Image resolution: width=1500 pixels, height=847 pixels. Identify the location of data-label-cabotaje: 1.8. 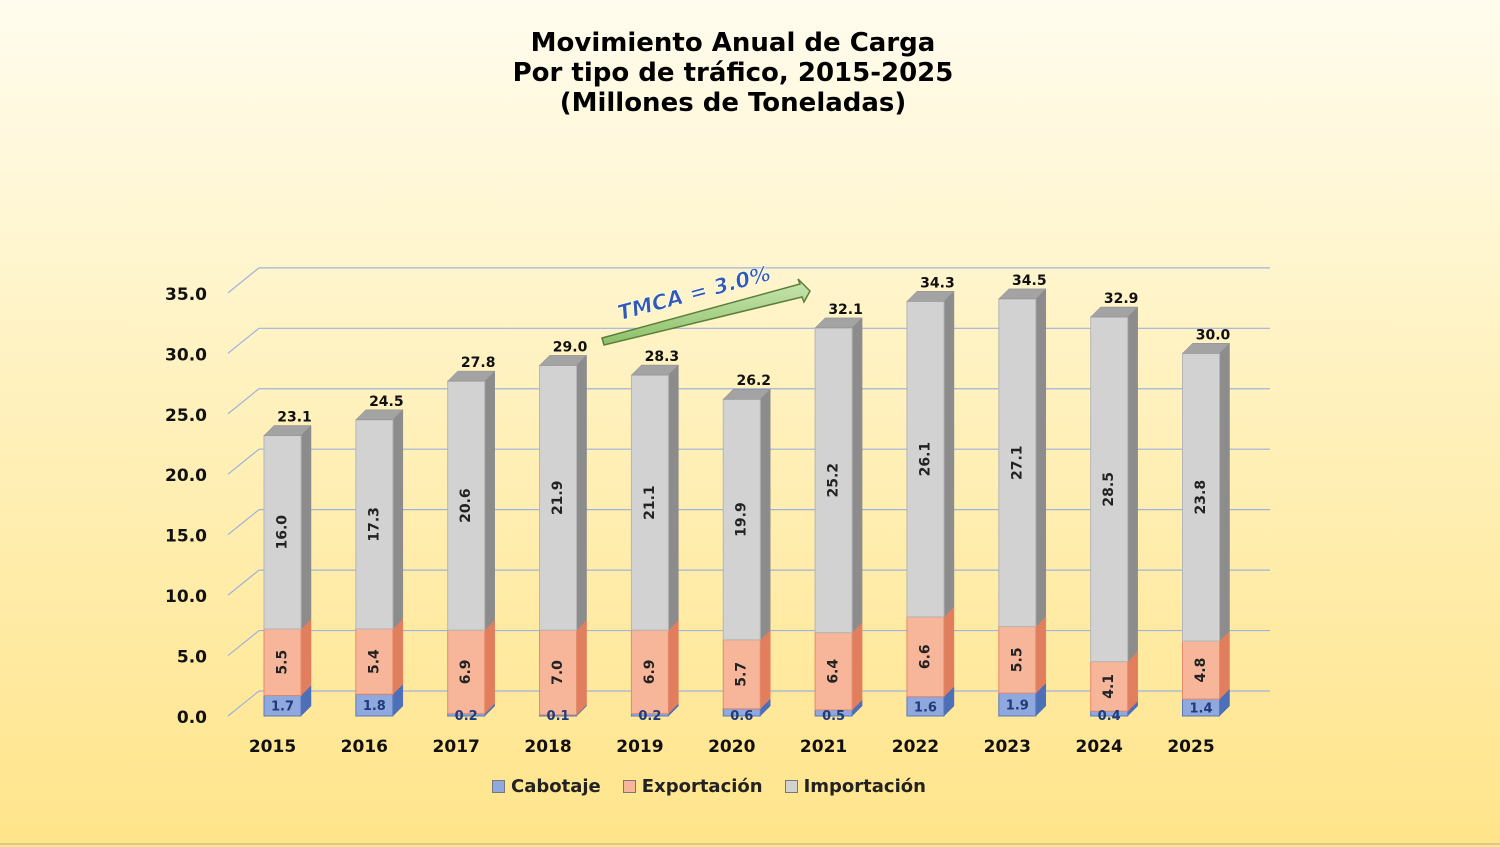
(374, 706).